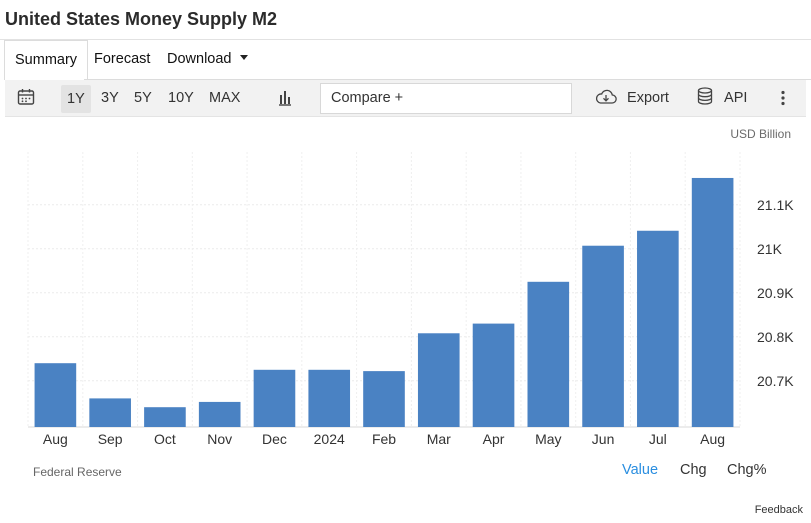  Describe the element at coordinates (446, 98) in the screenshot. I see `compare-input: Compare +` at that location.